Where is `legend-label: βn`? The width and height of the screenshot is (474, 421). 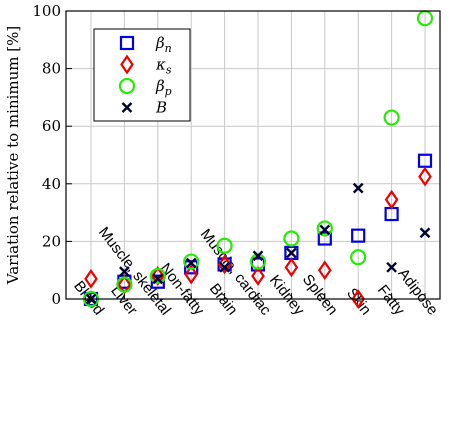
legend-label: βn is located at coordinates (163, 44).